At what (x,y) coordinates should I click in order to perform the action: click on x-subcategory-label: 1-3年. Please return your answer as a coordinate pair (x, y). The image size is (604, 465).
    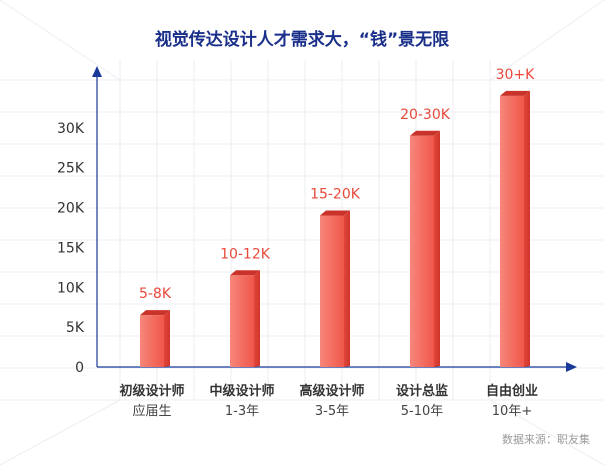
    Looking at the image, I should click on (242, 411).